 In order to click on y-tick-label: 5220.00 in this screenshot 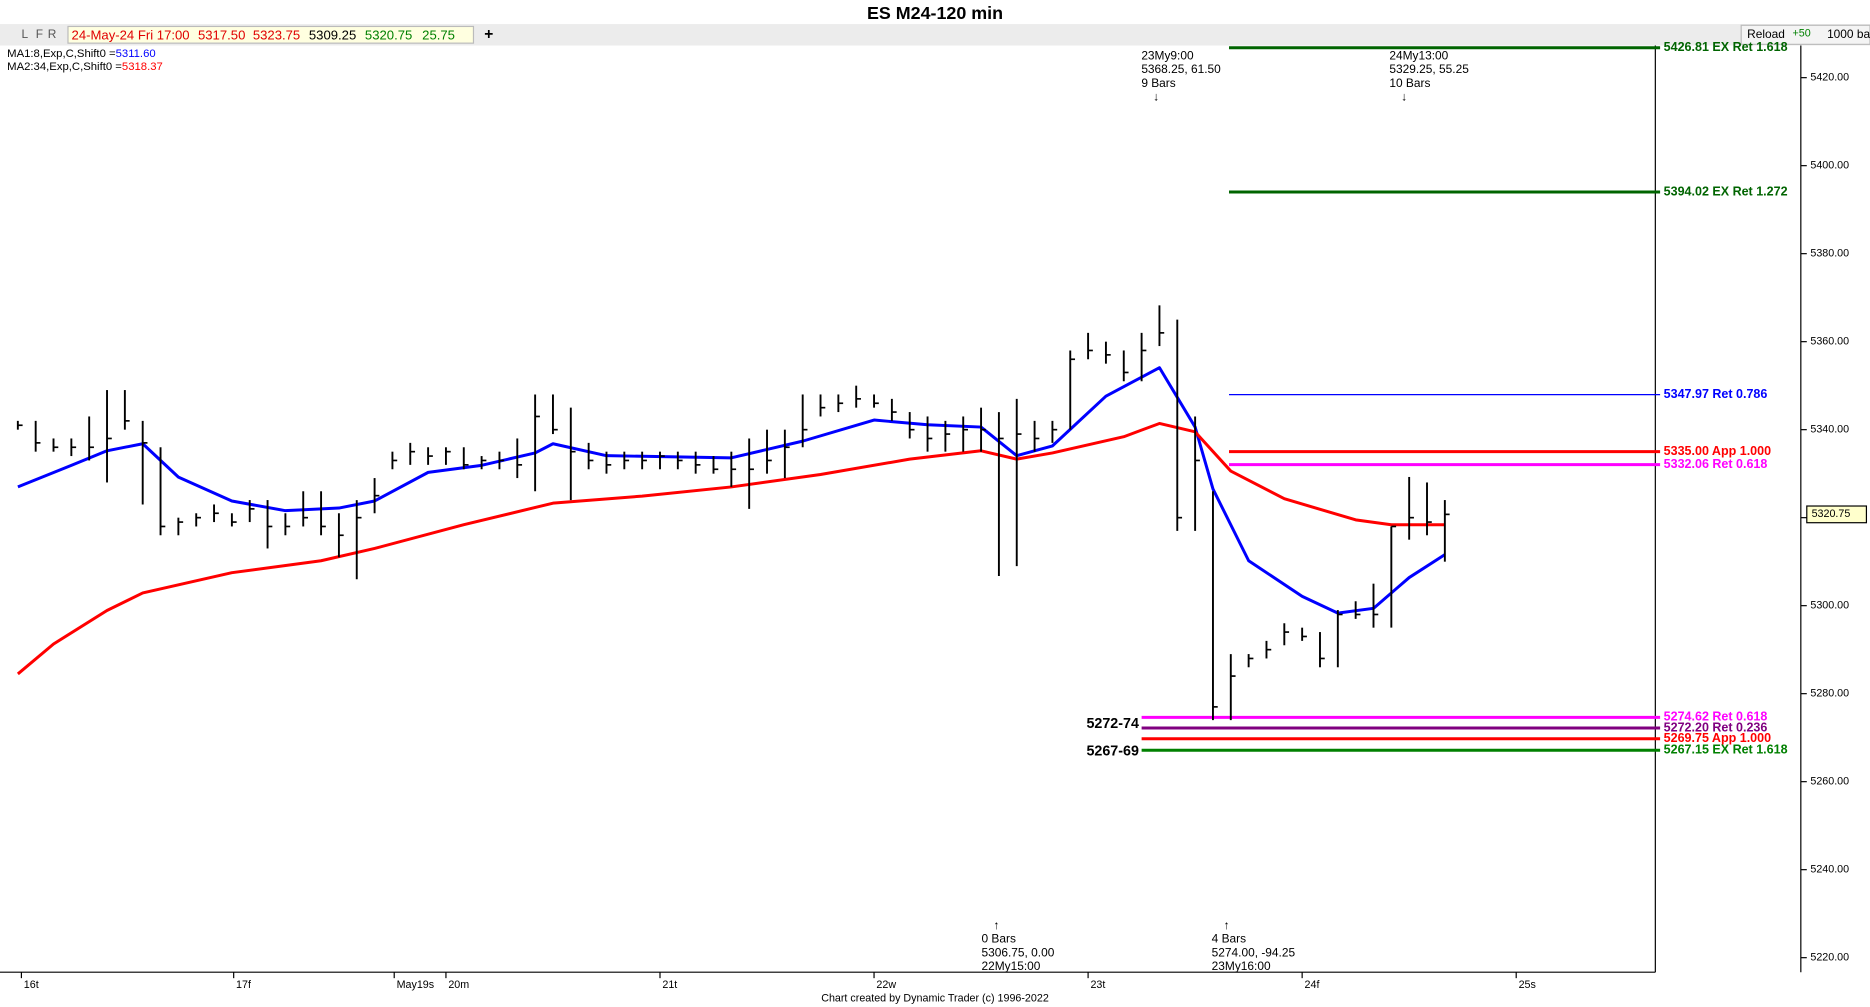, I will do `click(1829, 958)`.